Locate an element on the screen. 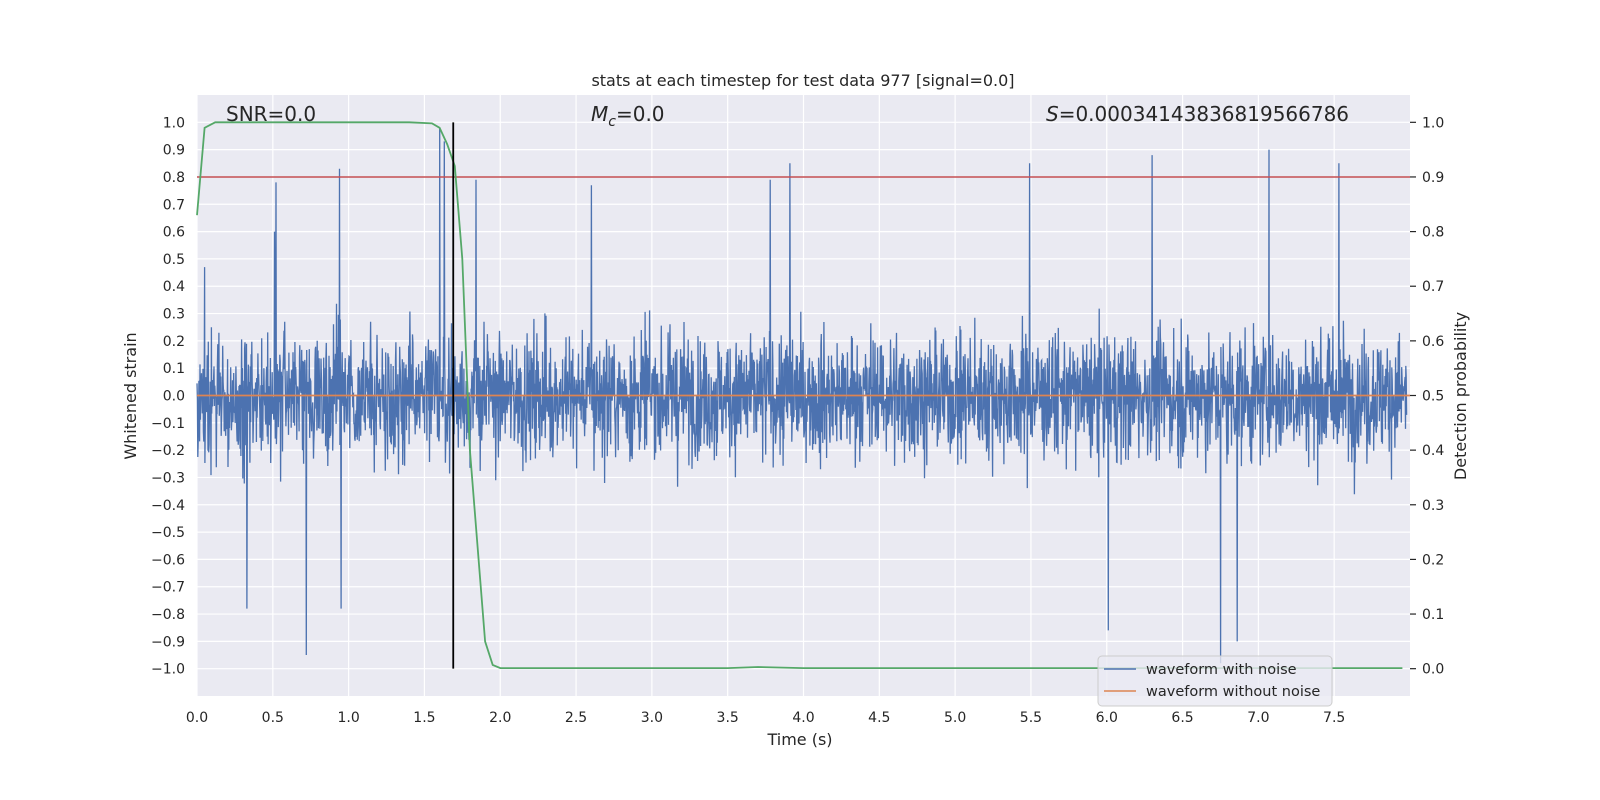  y2-tick-label: 0.0 is located at coordinates (1433, 670).